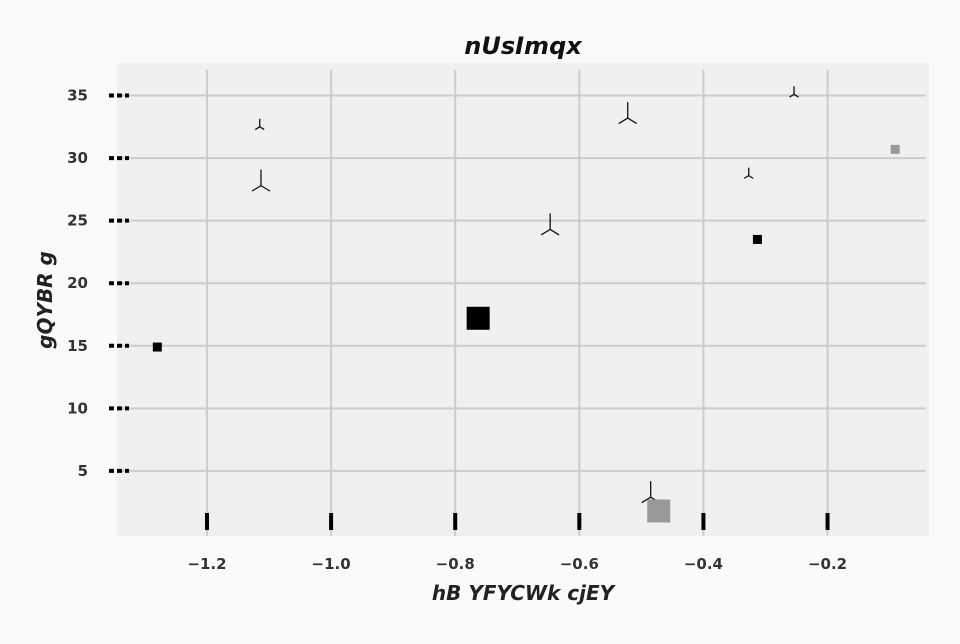 The width and height of the screenshot is (960, 644). What do you see at coordinates (77, 408) in the screenshot?
I see `y-tick-label: 10` at bounding box center [77, 408].